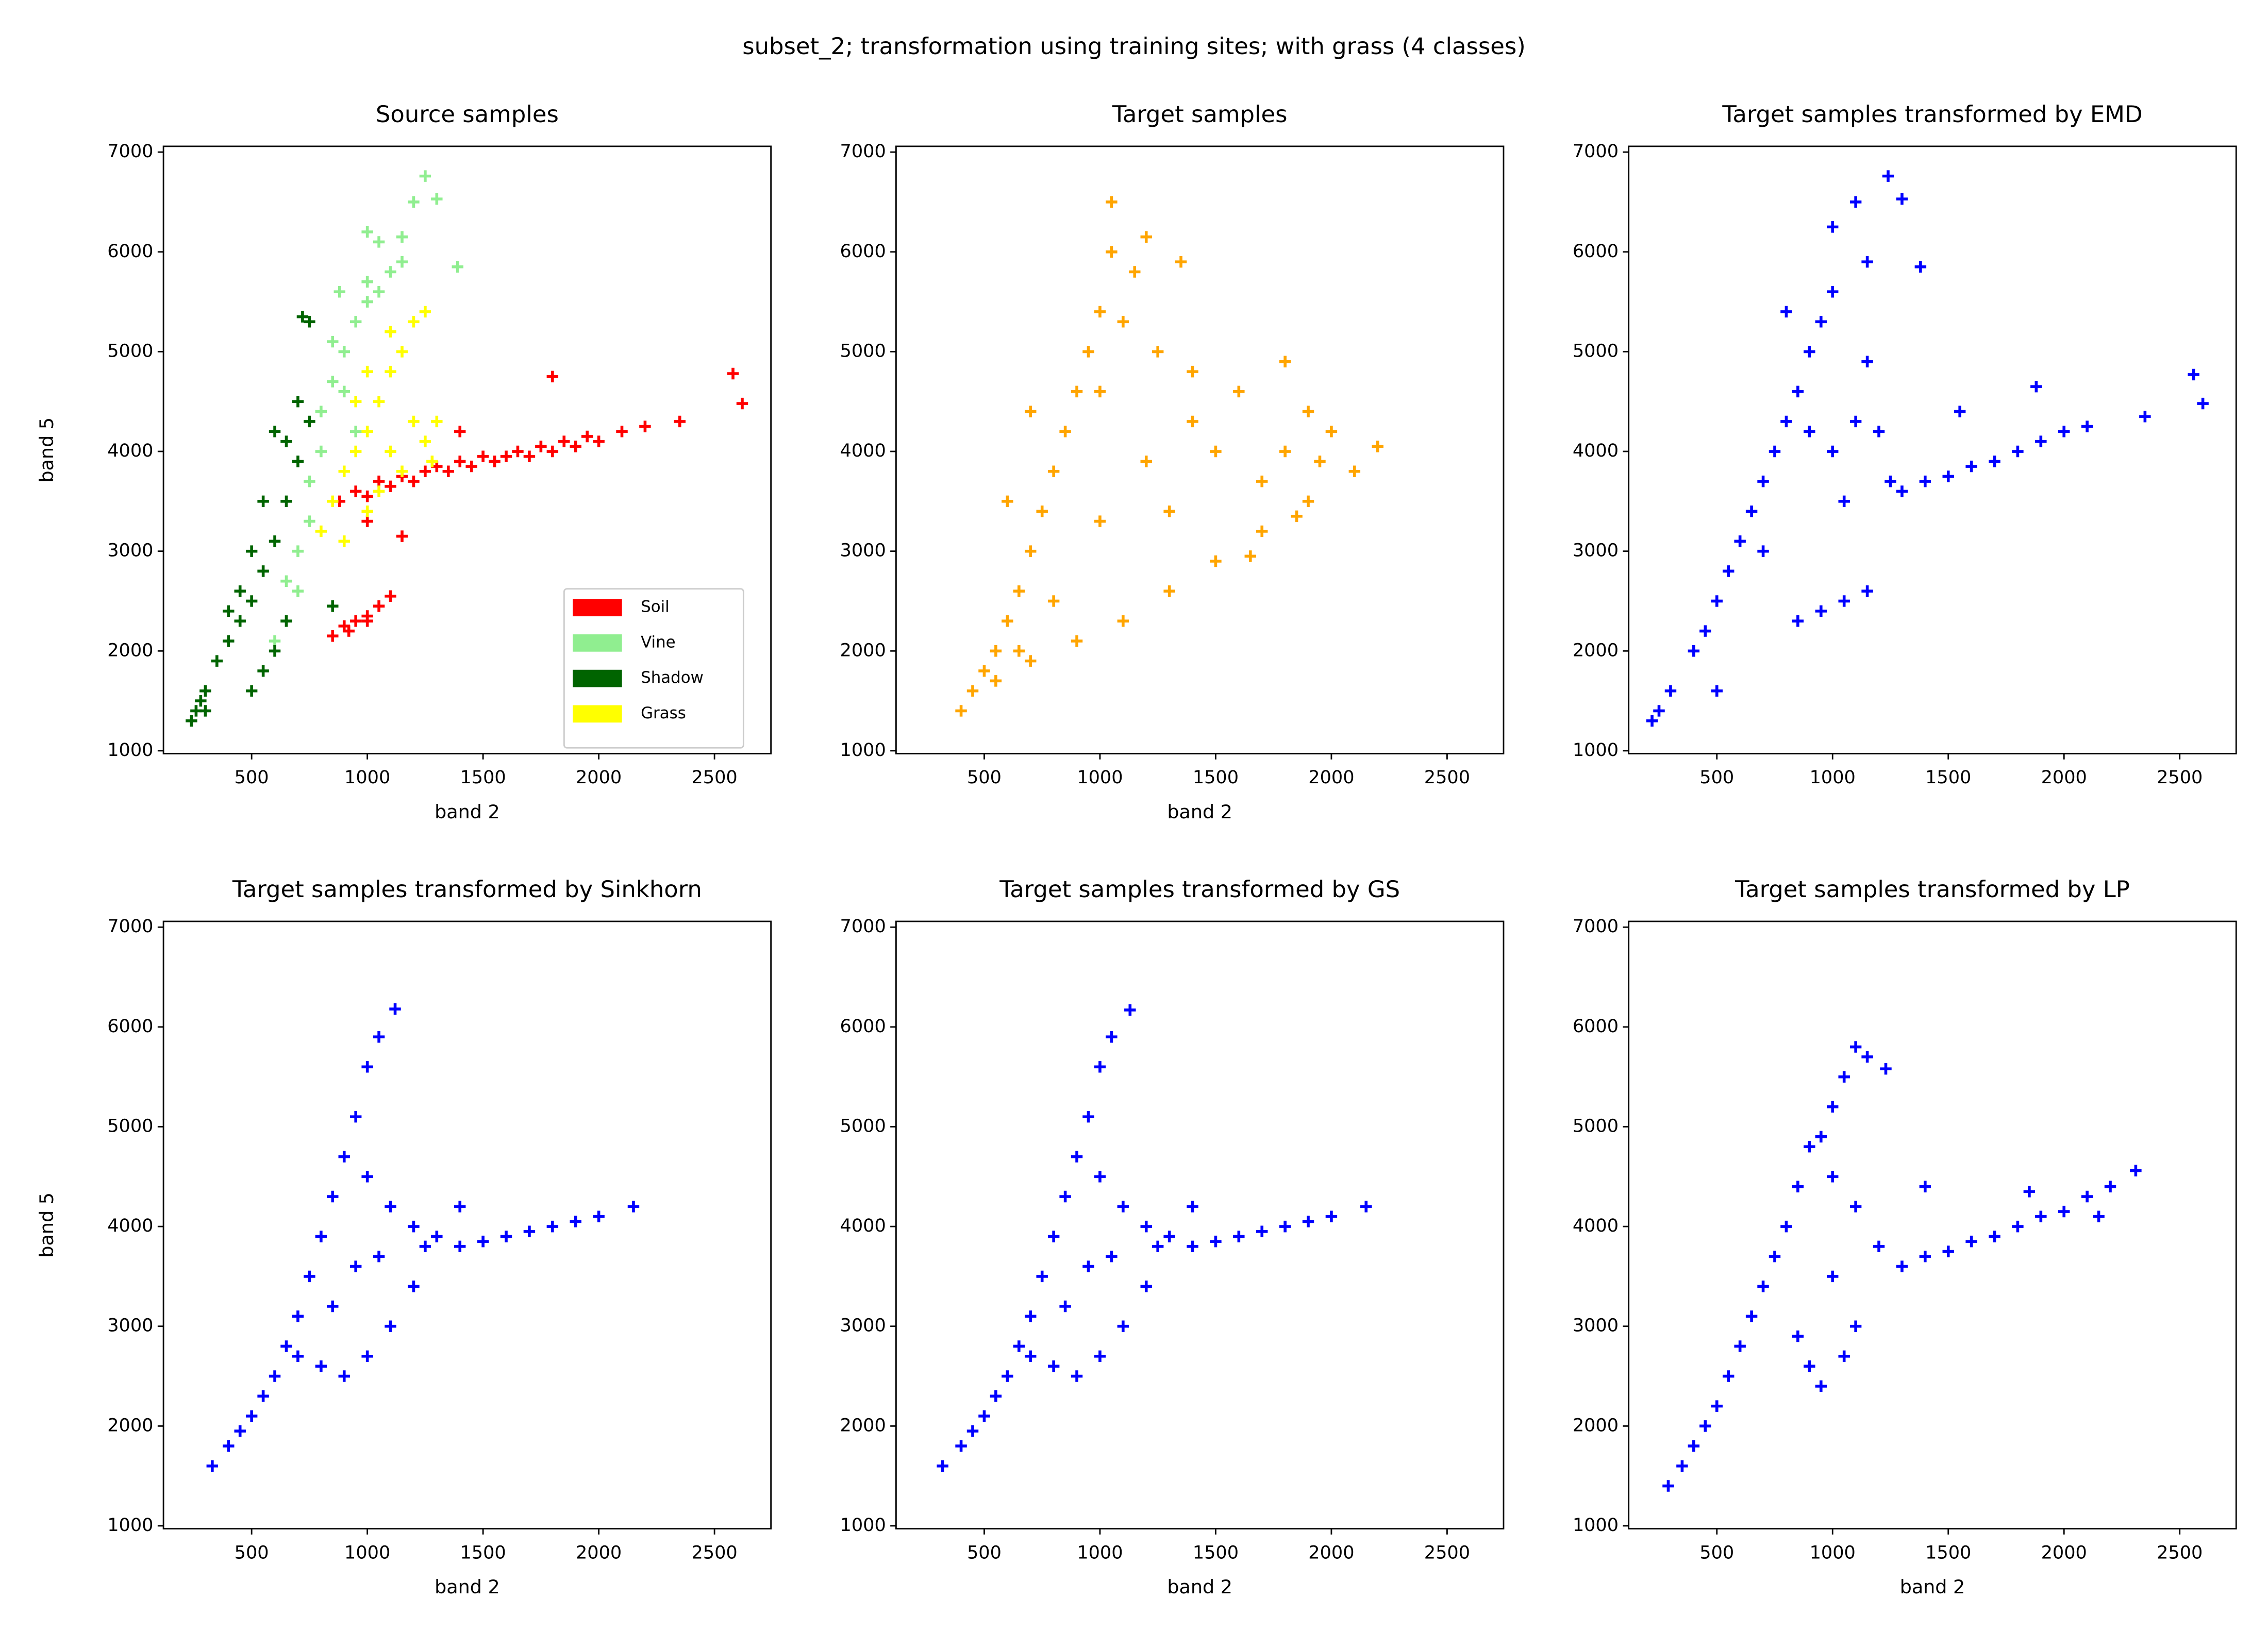  What do you see at coordinates (1216, 777) in the screenshot?
I see `x-tick-label: 1500` at bounding box center [1216, 777].